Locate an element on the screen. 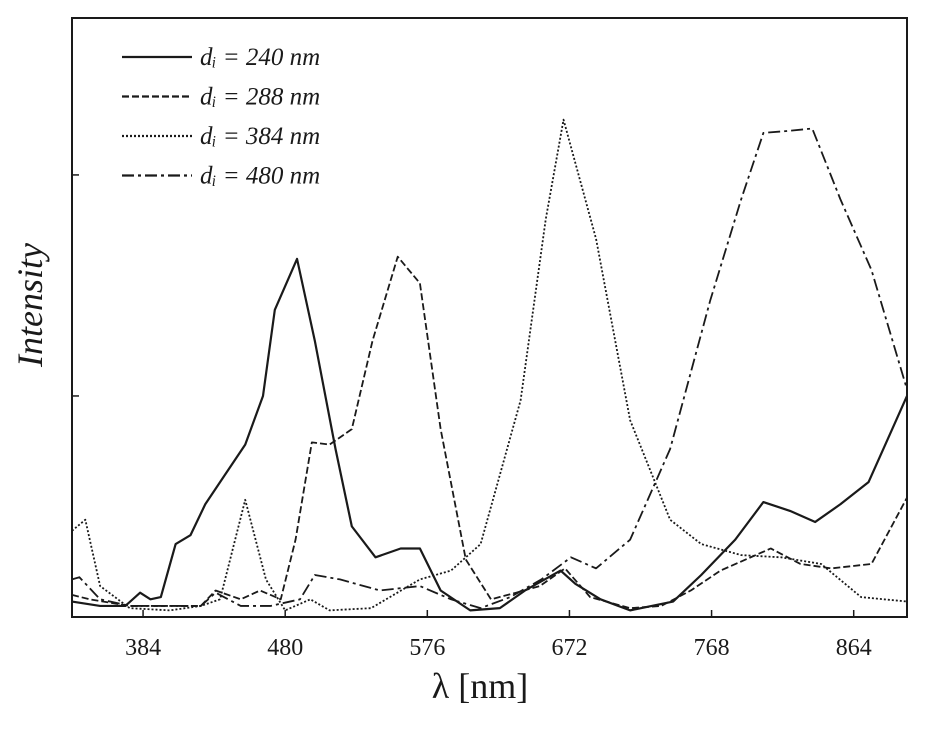  y-axis-label: Intensity is located at coordinates (30, 305).